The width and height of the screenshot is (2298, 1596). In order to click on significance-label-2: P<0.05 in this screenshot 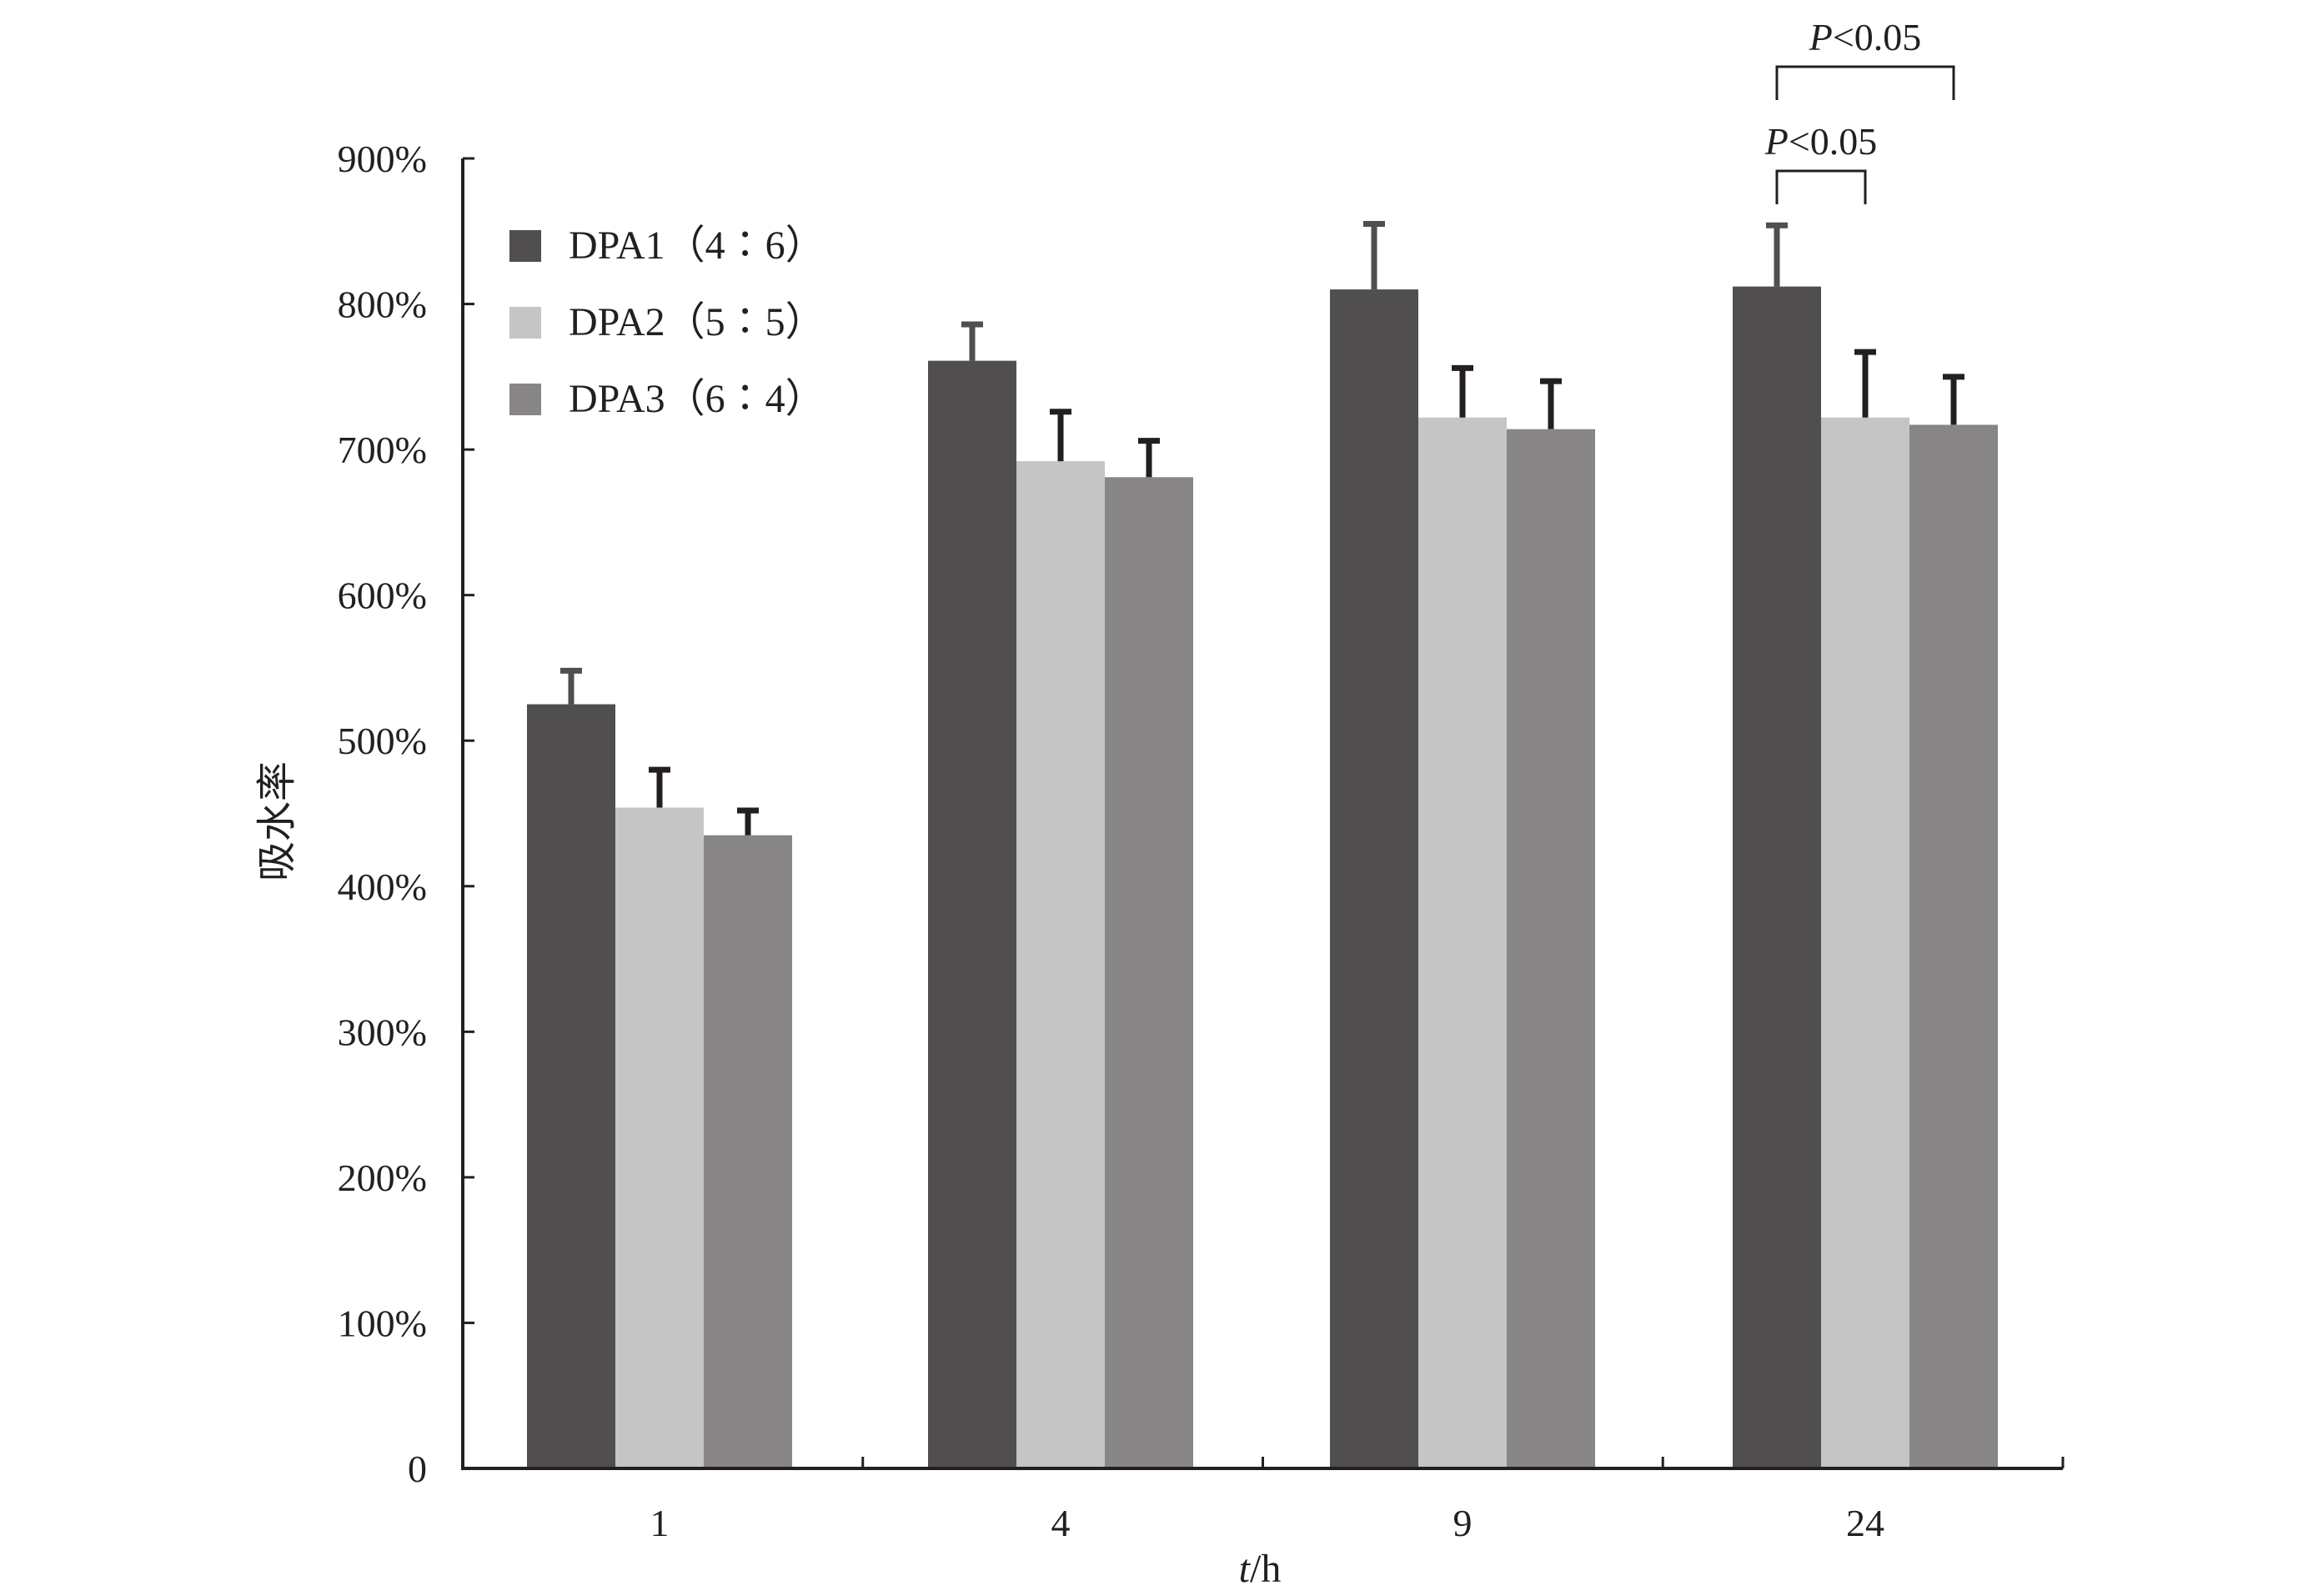, I will do `click(1865, 37)`.